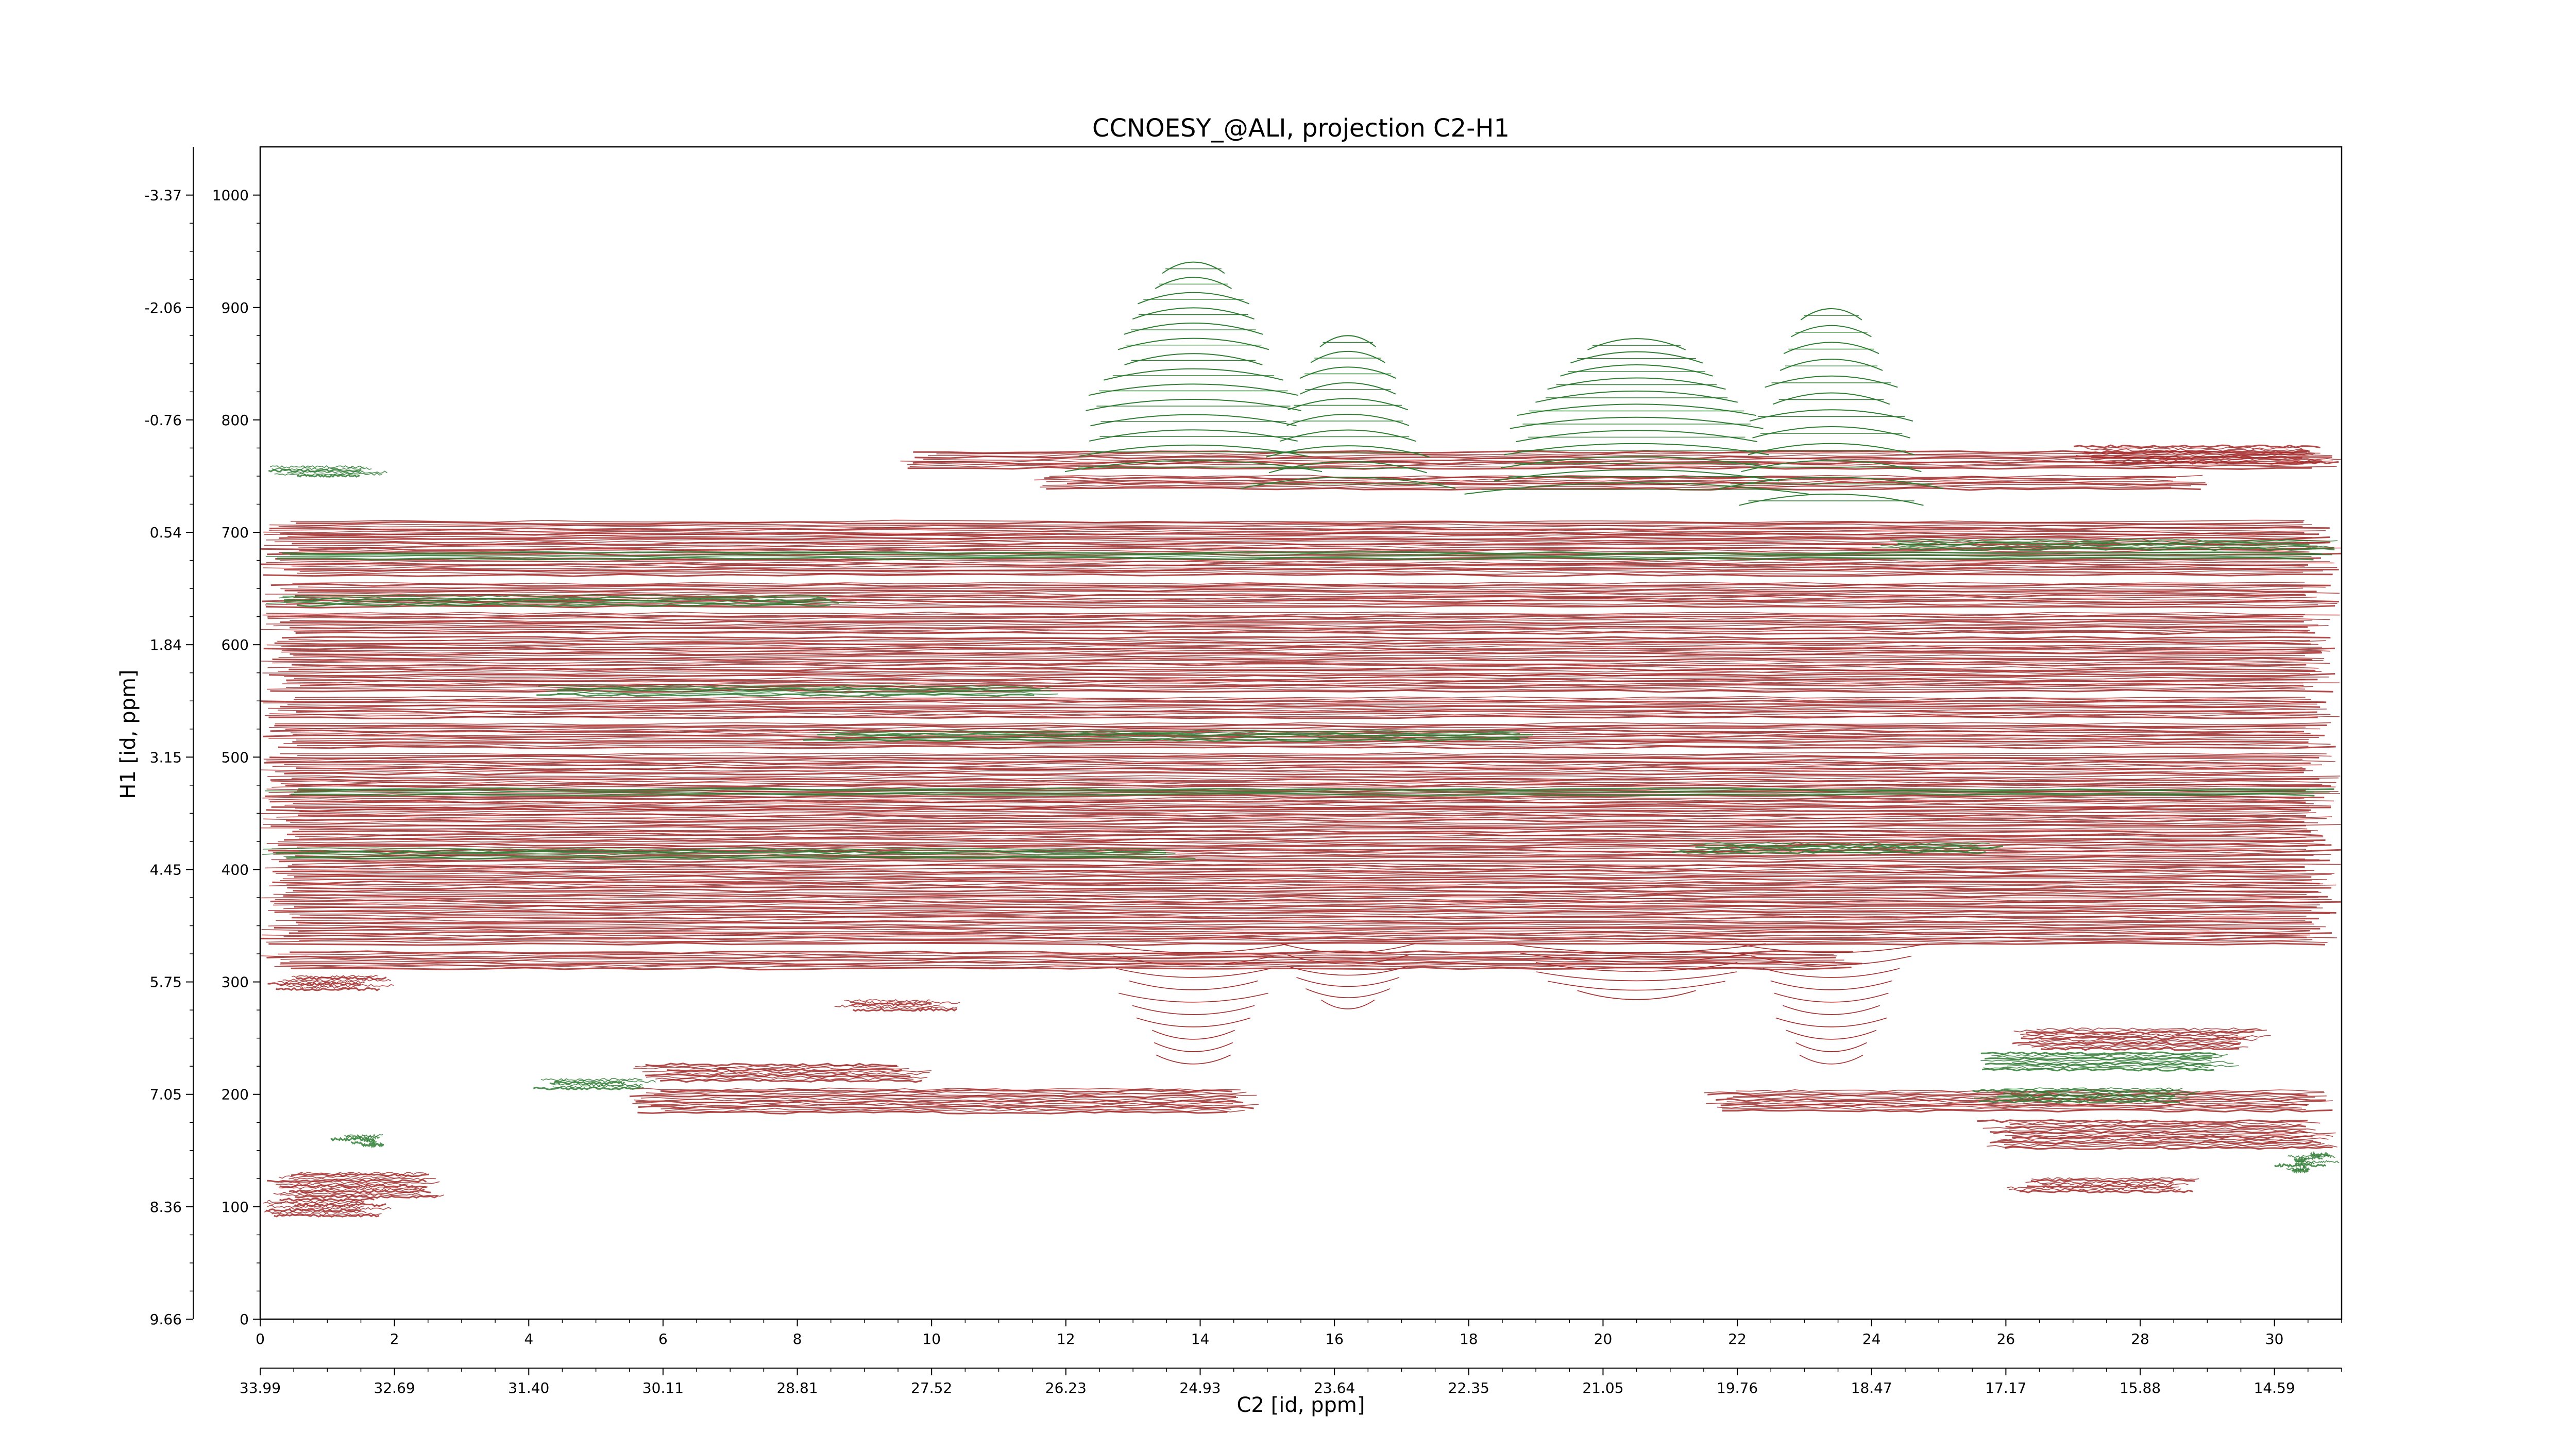  Describe the element at coordinates (235, 420) in the screenshot. I see `y-index-tick-label: 800` at that location.